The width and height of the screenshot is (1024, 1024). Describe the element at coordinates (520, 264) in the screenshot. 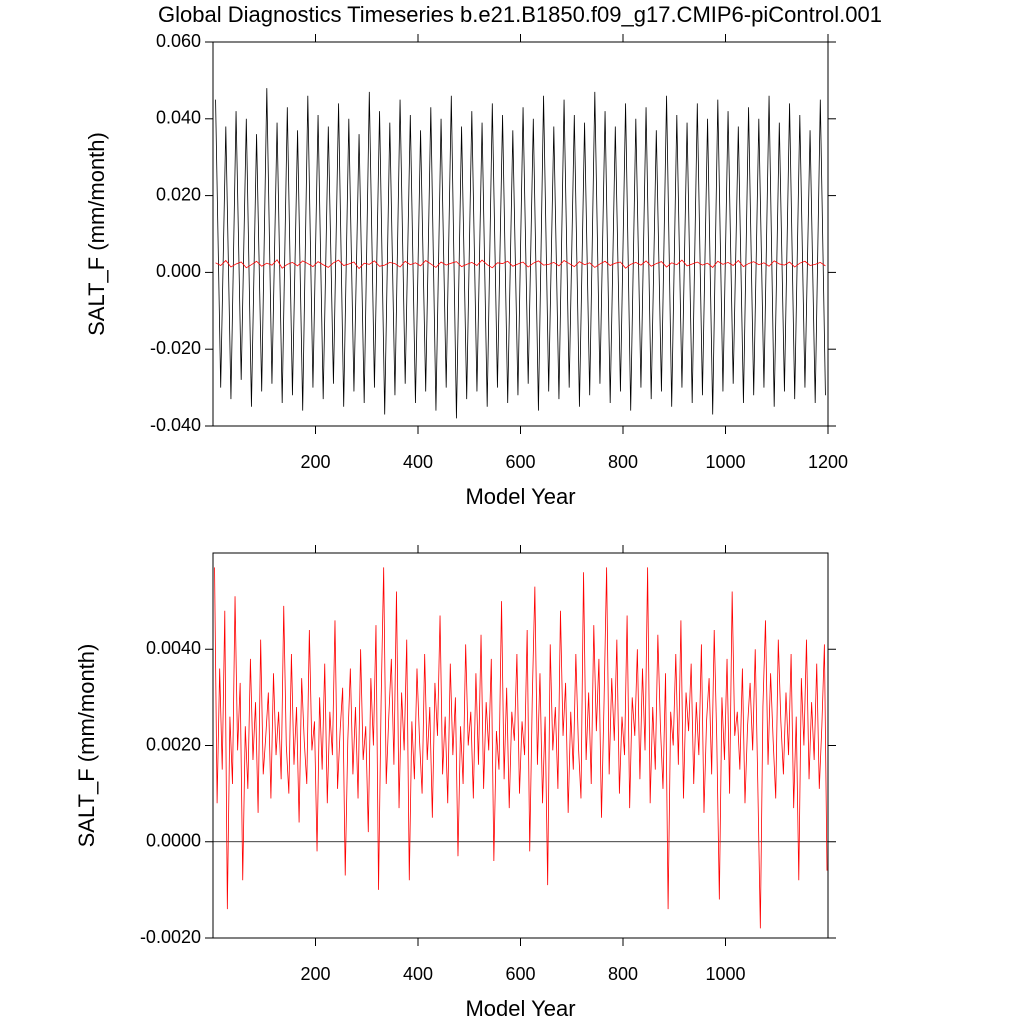

I see `series-line` at that location.